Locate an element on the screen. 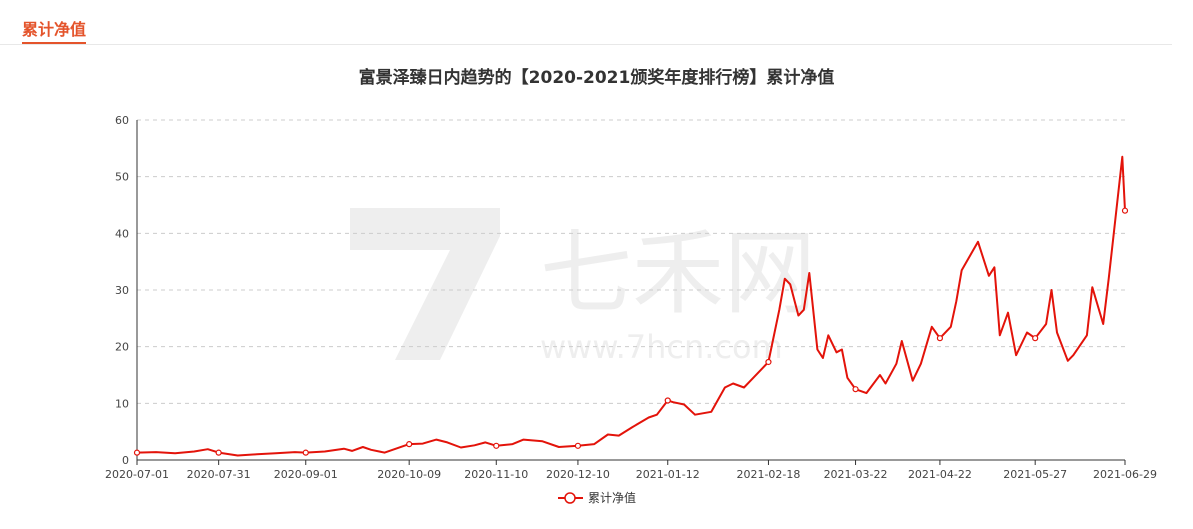 The image size is (1193, 529). y-tick-label: 30 is located at coordinates (122, 290).